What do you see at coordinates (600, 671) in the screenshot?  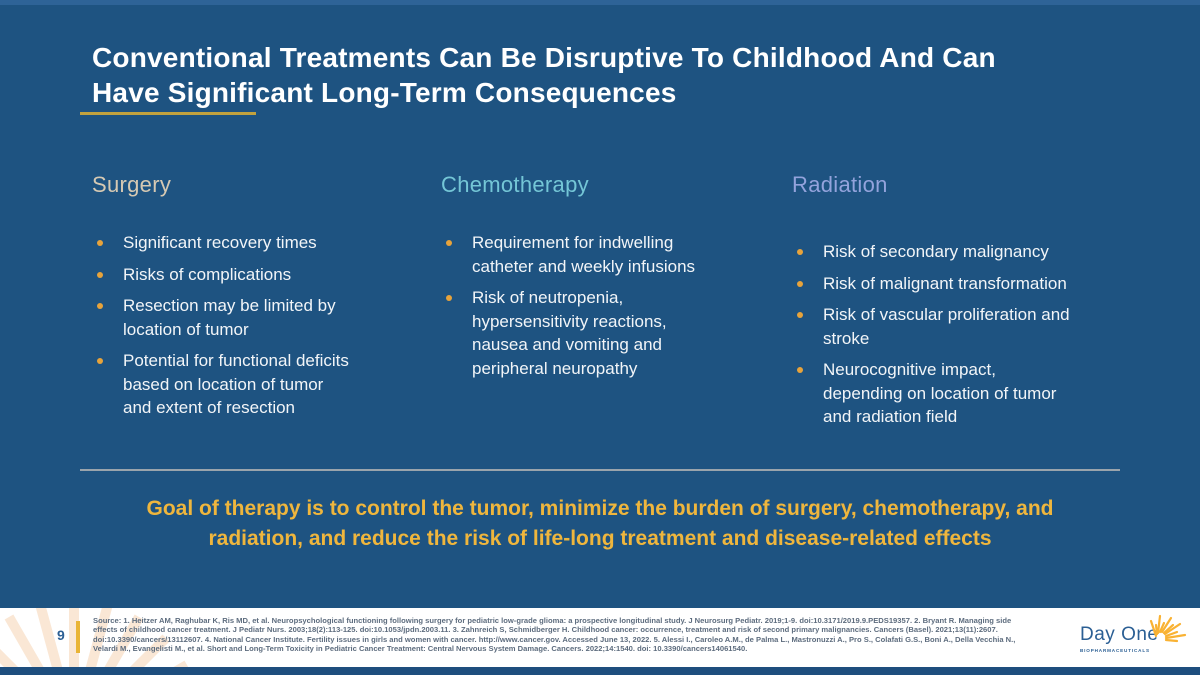 I see `bottom-edge-bar` at bounding box center [600, 671].